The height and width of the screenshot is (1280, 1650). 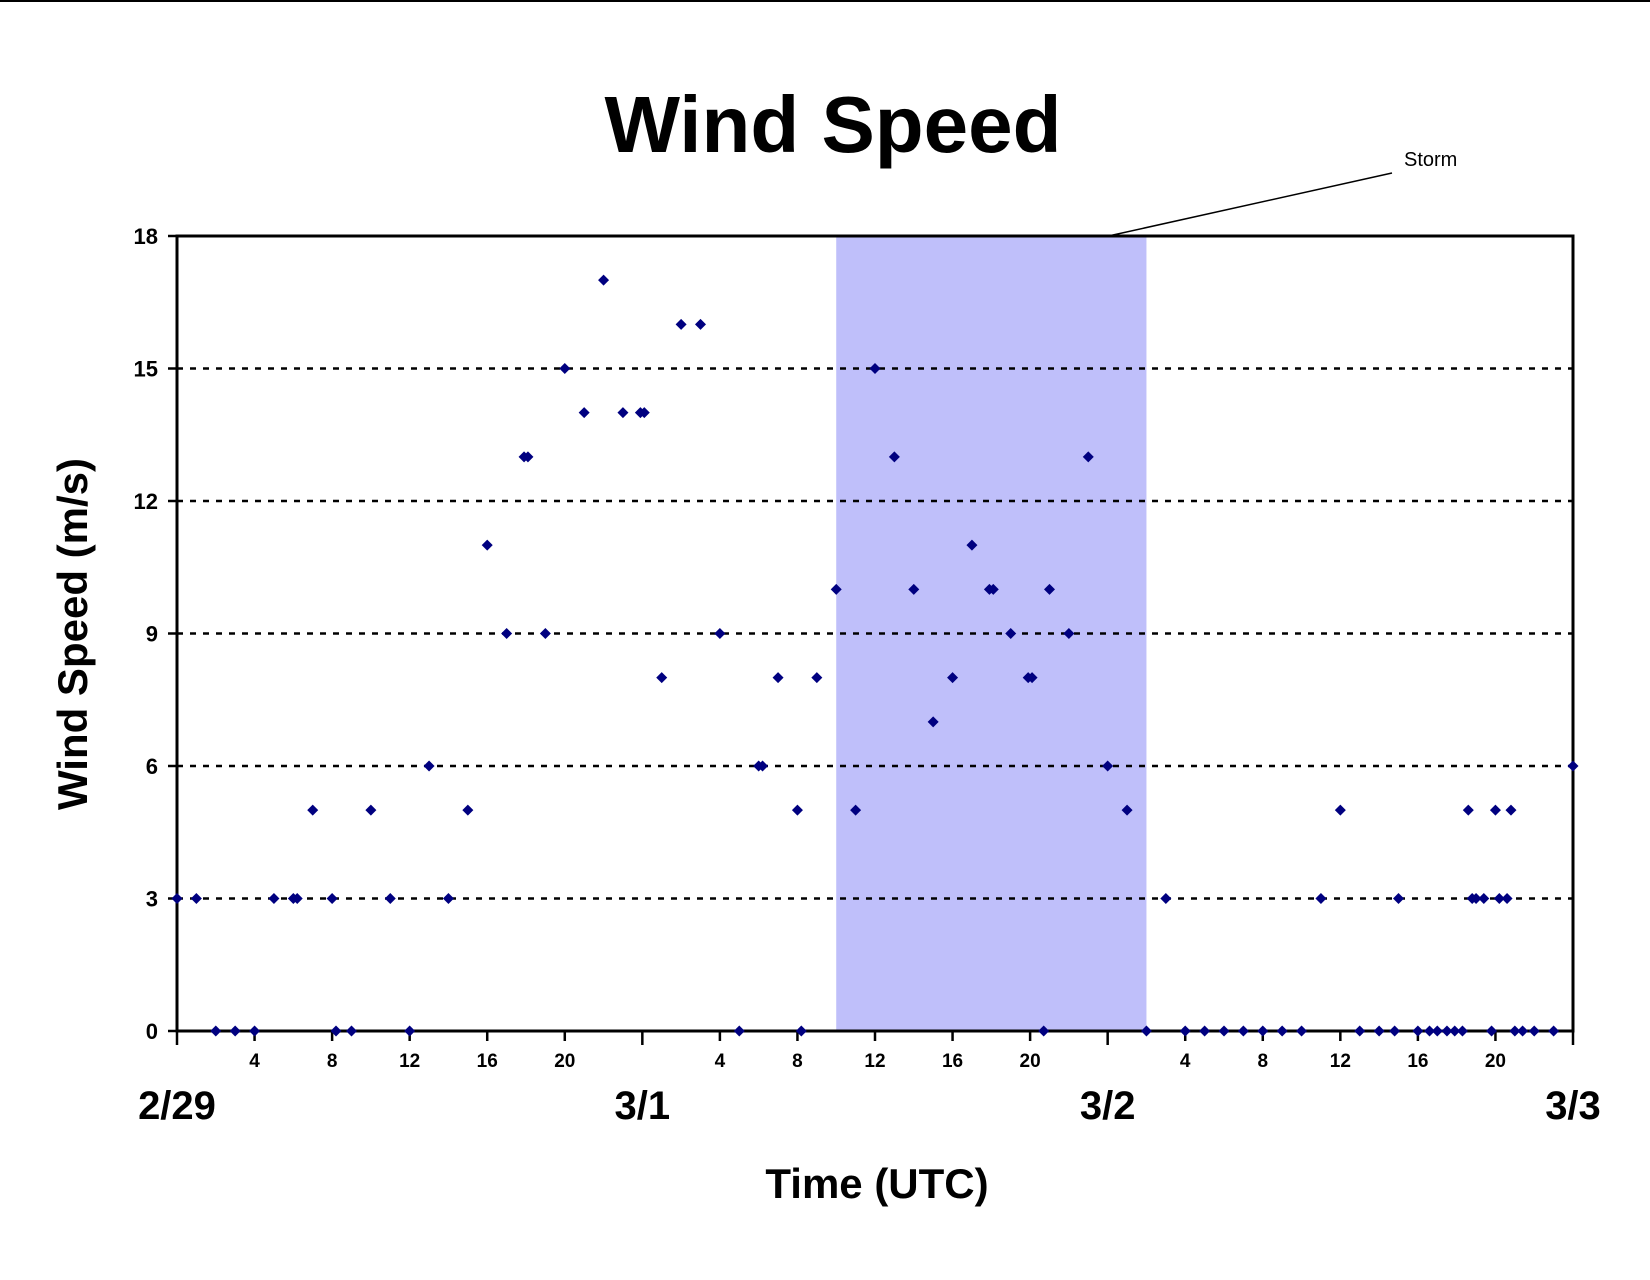 What do you see at coordinates (146, 369) in the screenshot?
I see `y-tick-label-15: 15` at bounding box center [146, 369].